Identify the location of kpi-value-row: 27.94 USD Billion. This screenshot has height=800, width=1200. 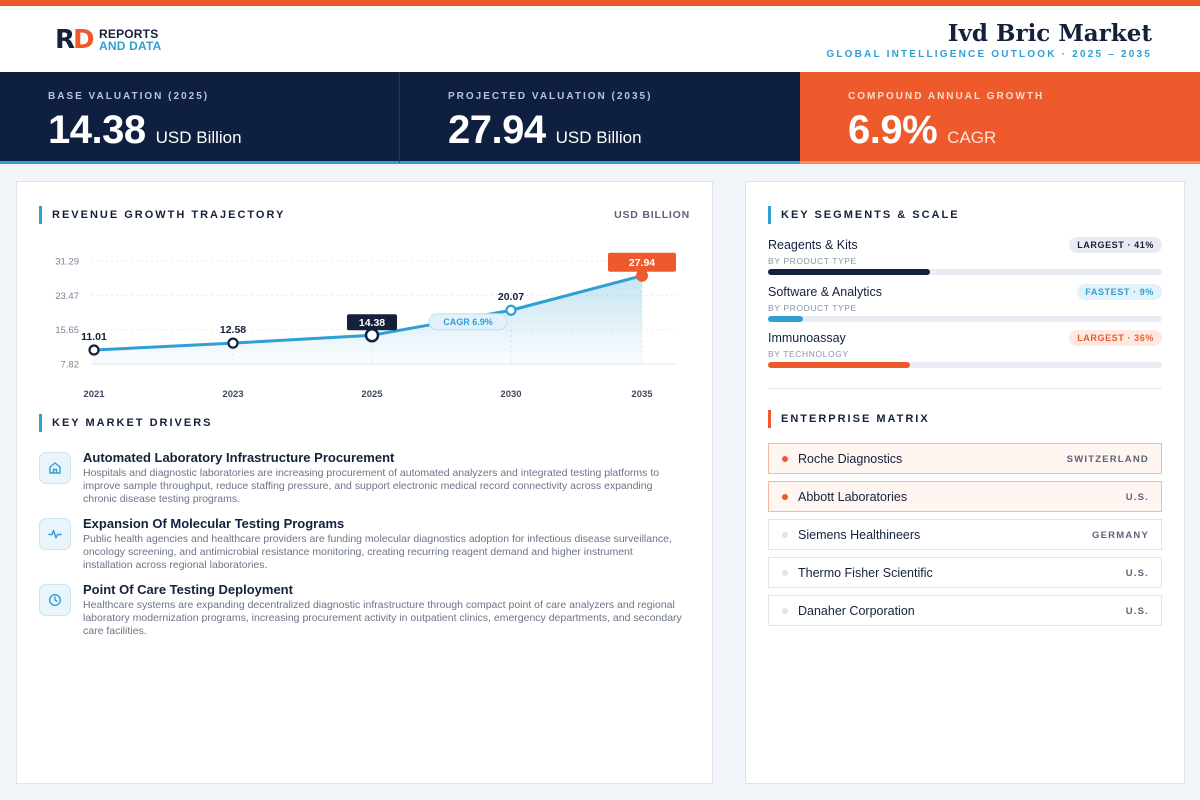
(545, 130).